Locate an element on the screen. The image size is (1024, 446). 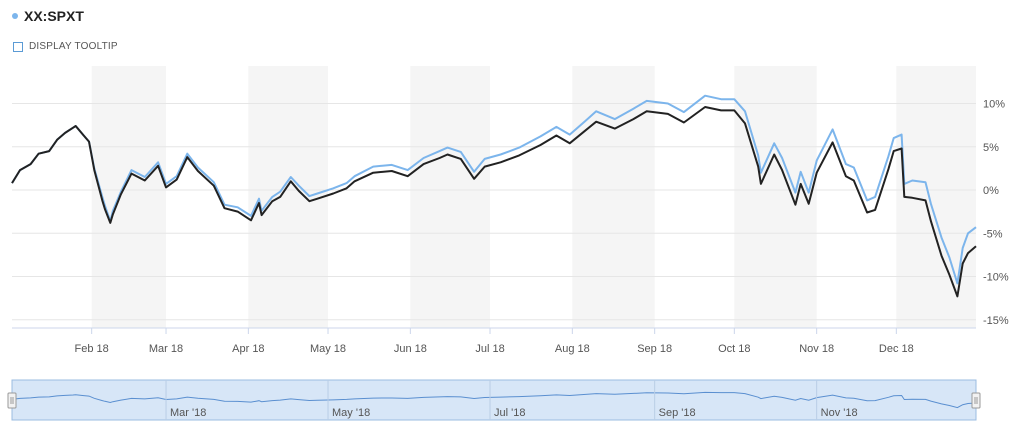
x-tick-label: Mar 18 is located at coordinates (166, 349).